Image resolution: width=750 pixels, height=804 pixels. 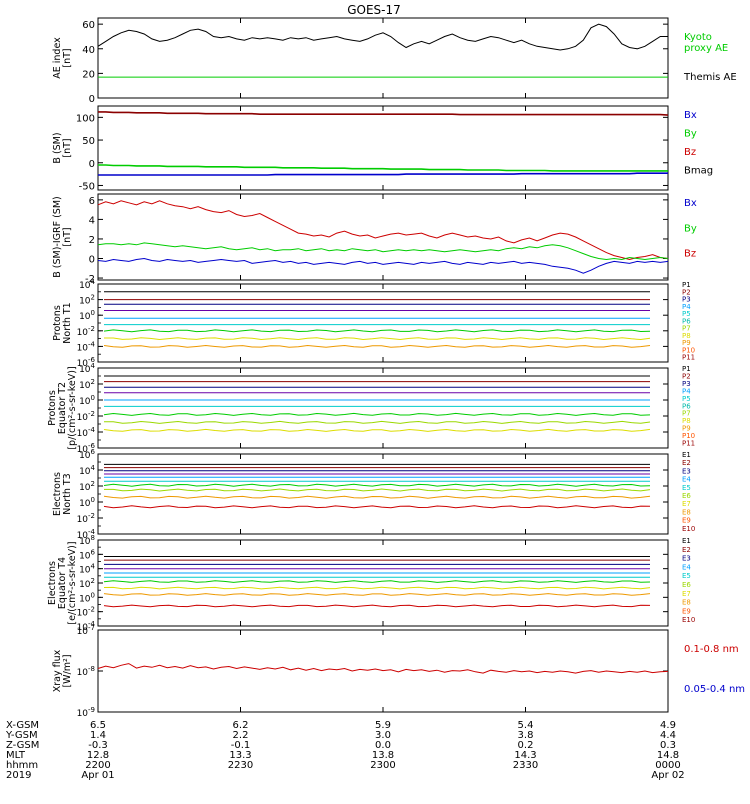 I want to click on x-cell: 0.3, so click(x=668, y=745).